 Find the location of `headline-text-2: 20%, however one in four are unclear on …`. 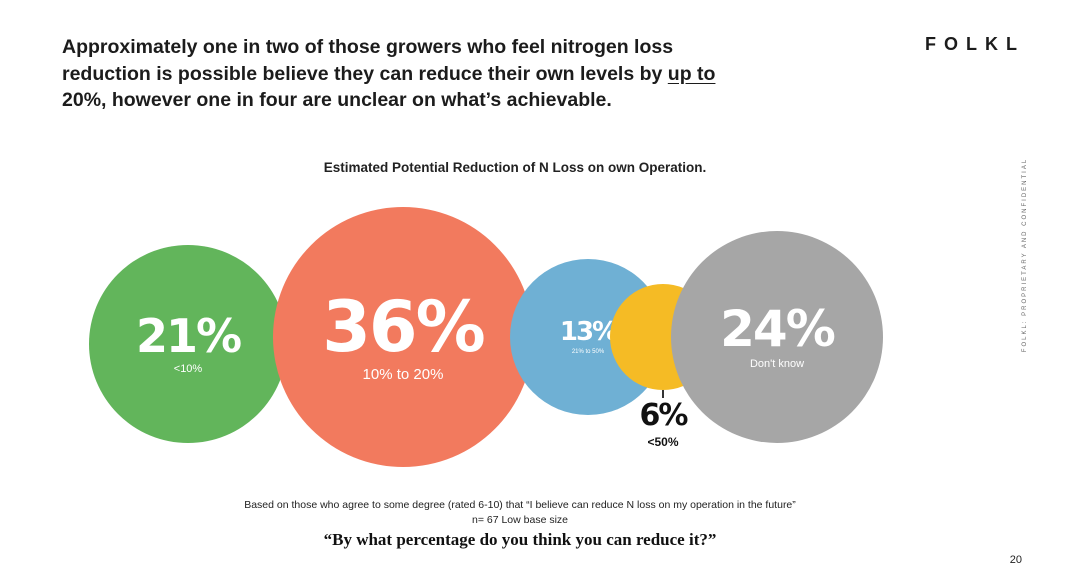

headline-text-2: 20%, however one in four are unclear on … is located at coordinates (337, 100).